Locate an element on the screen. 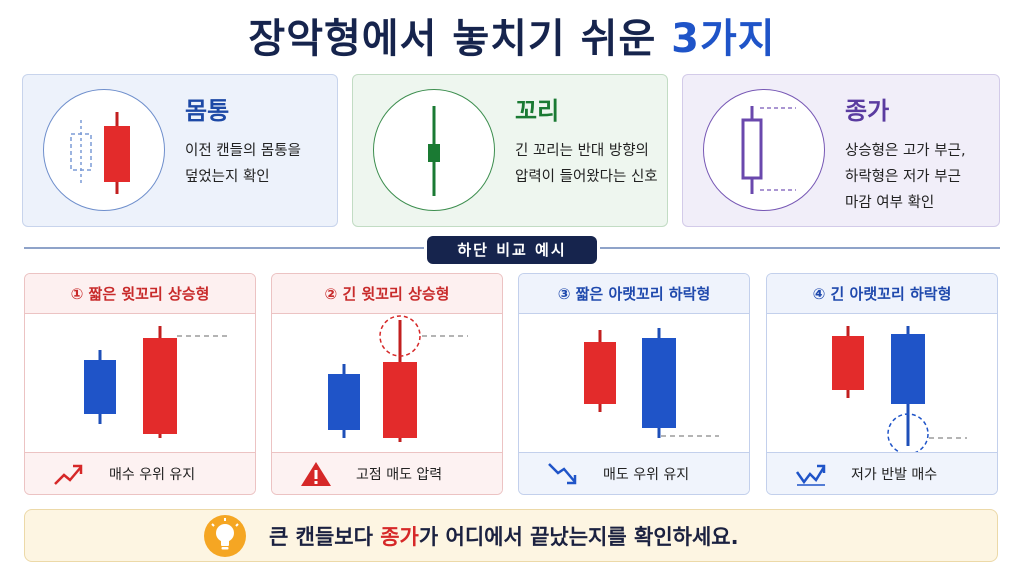 The image size is (1024, 576). title-accent: 3가지 is located at coordinates (723, 39).